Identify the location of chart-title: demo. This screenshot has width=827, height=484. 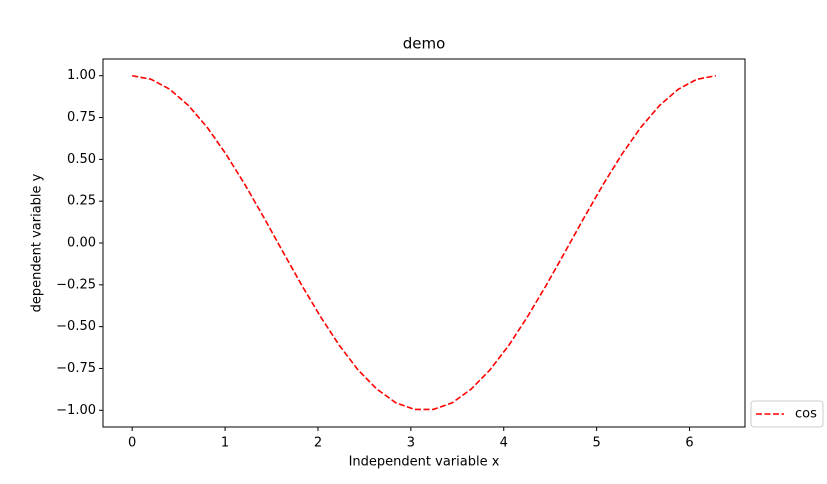
(424, 44).